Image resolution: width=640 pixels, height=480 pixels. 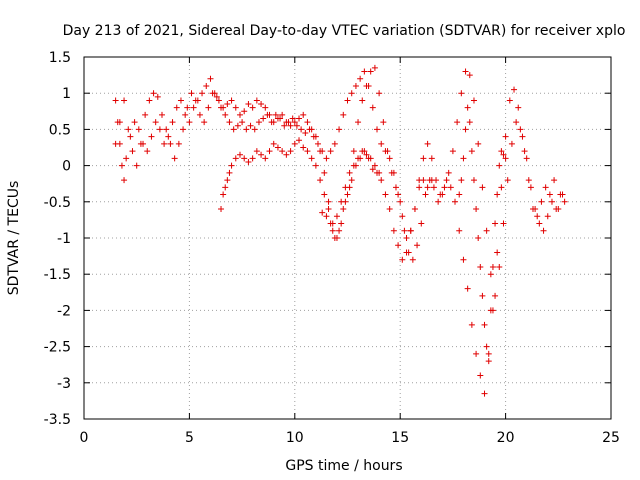 What do you see at coordinates (189, 438) in the screenshot?
I see `x-tick-label: 5` at bounding box center [189, 438].